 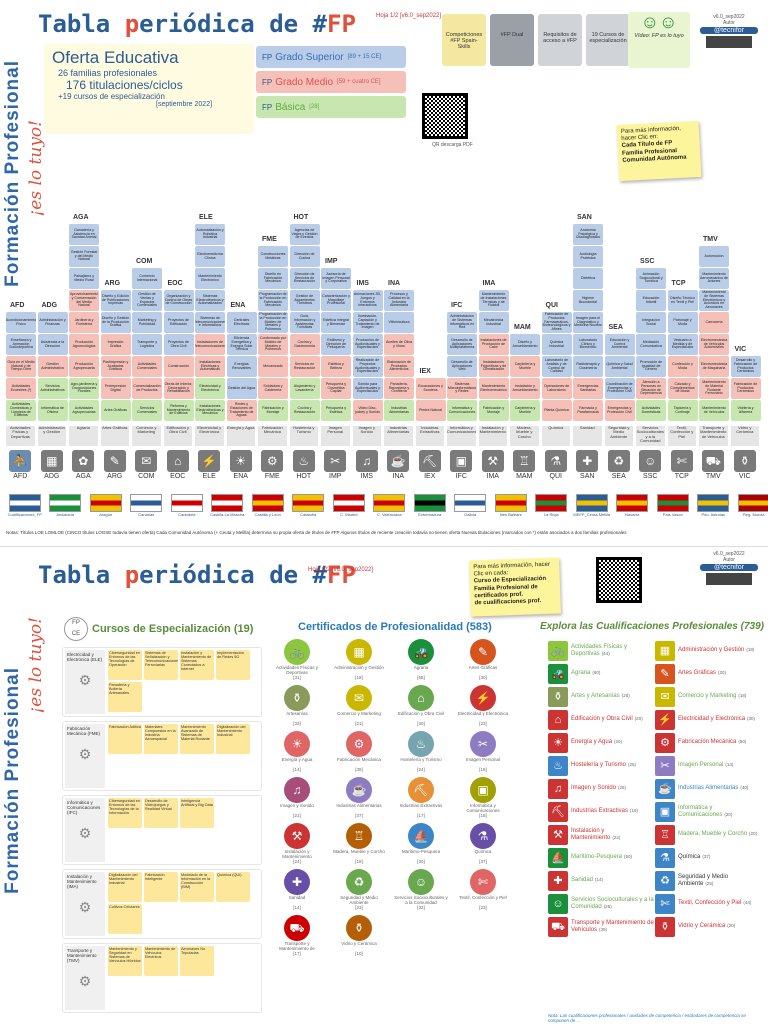 What do you see at coordinates (556, 388) in the screenshot?
I see `title-cell: Operaciones de Laboratorio` at bounding box center [556, 388].